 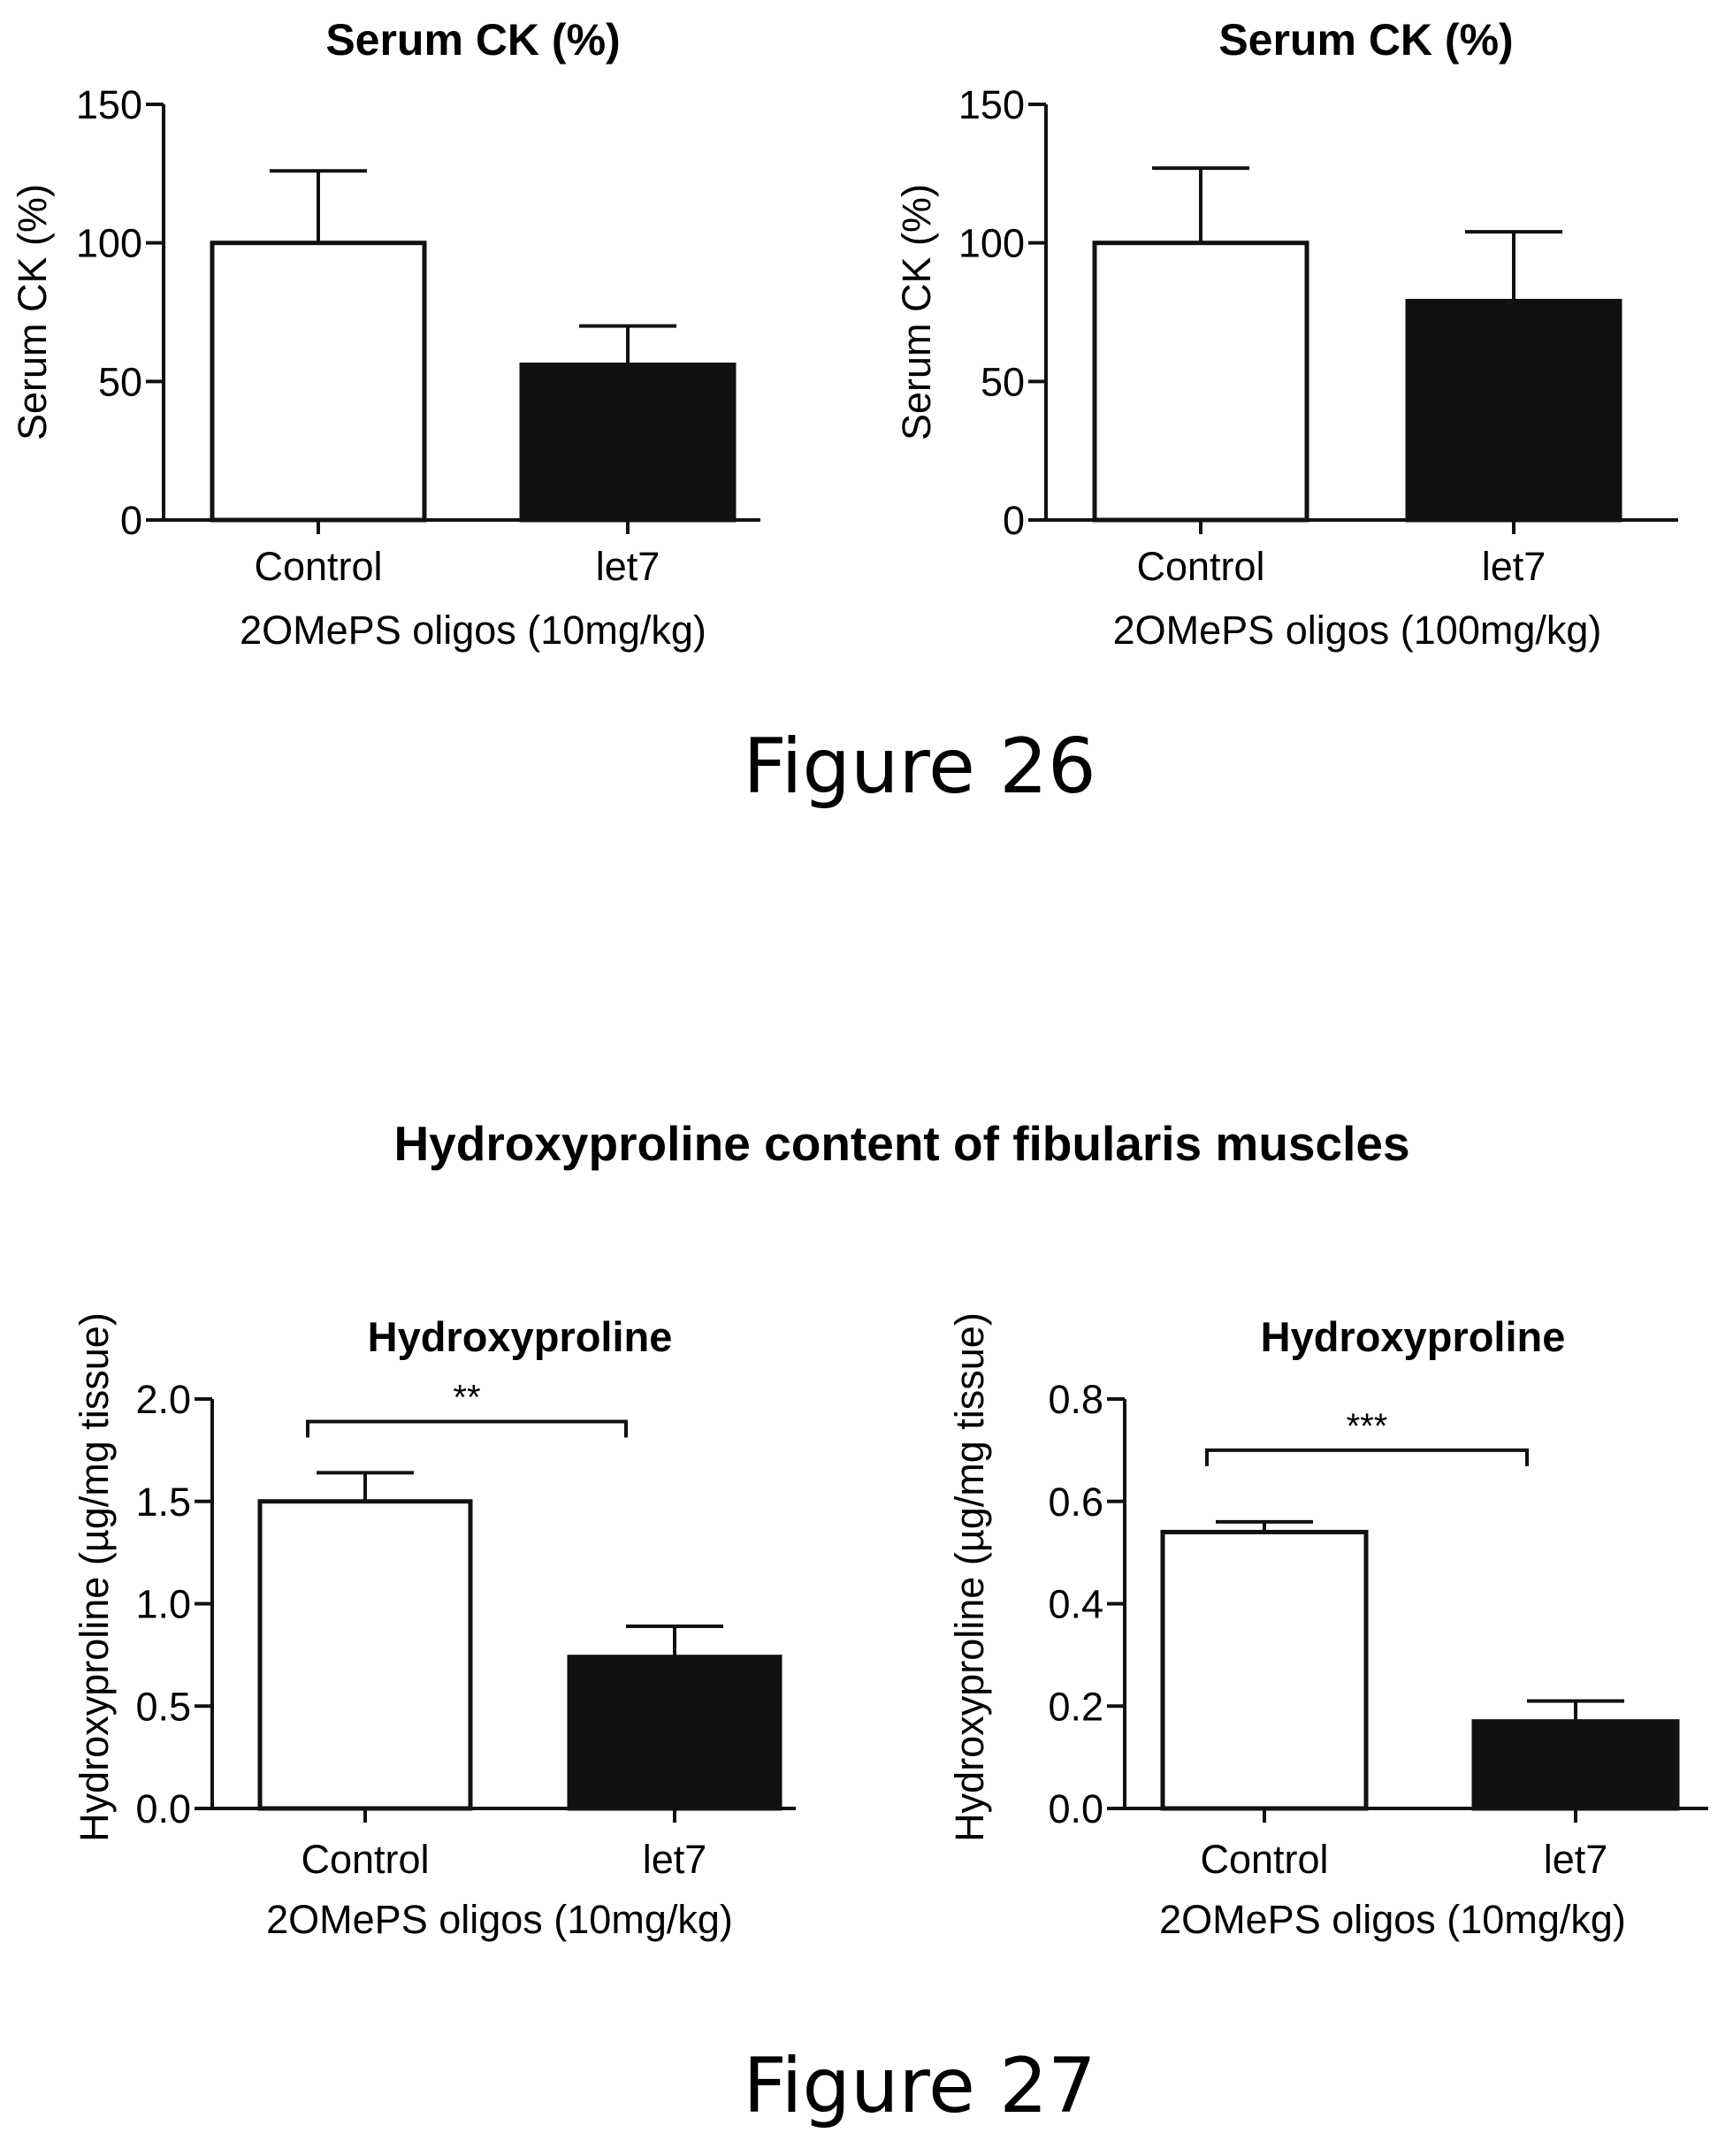 I want to click on y-tick-label: 0.8, so click(x=1075, y=1399).